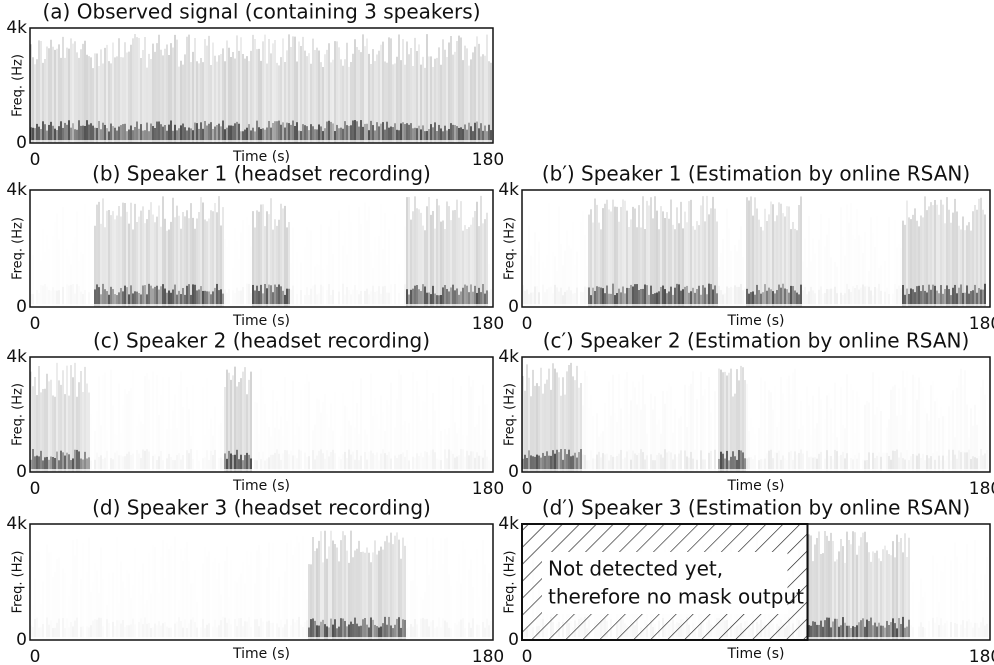 This screenshot has width=994, height=665. What do you see at coordinates (665, 583) in the screenshot?
I see `annotation-box` at bounding box center [665, 583].